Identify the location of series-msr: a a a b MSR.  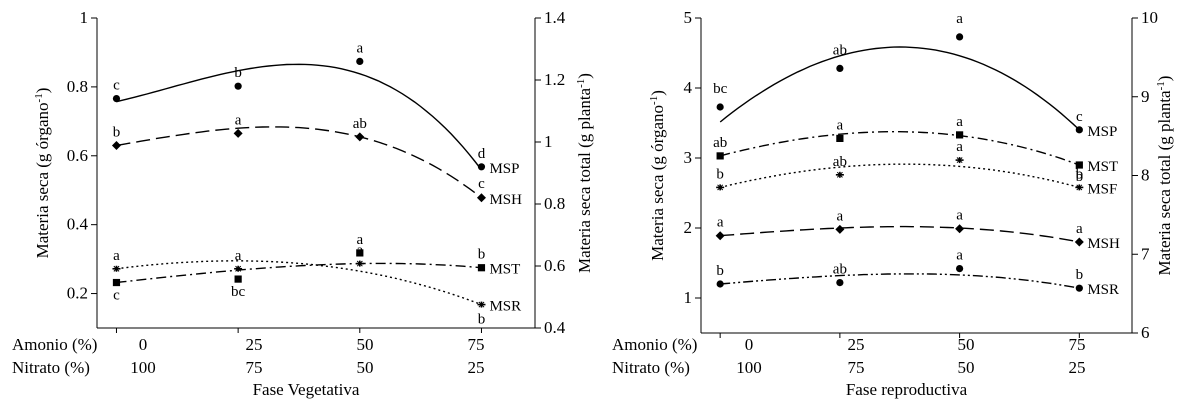
(316, 285).